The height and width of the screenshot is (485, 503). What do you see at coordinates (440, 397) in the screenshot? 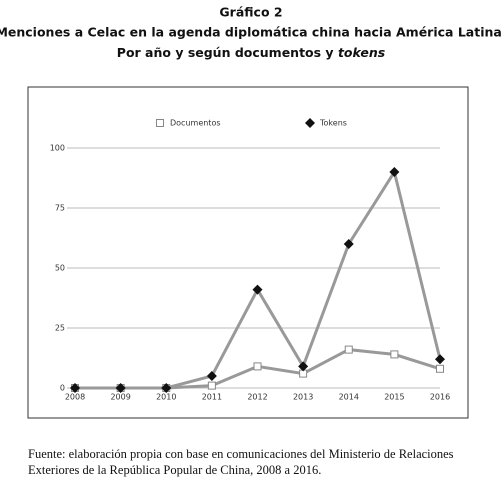
I see `x-tick-label: 2016` at bounding box center [440, 397].